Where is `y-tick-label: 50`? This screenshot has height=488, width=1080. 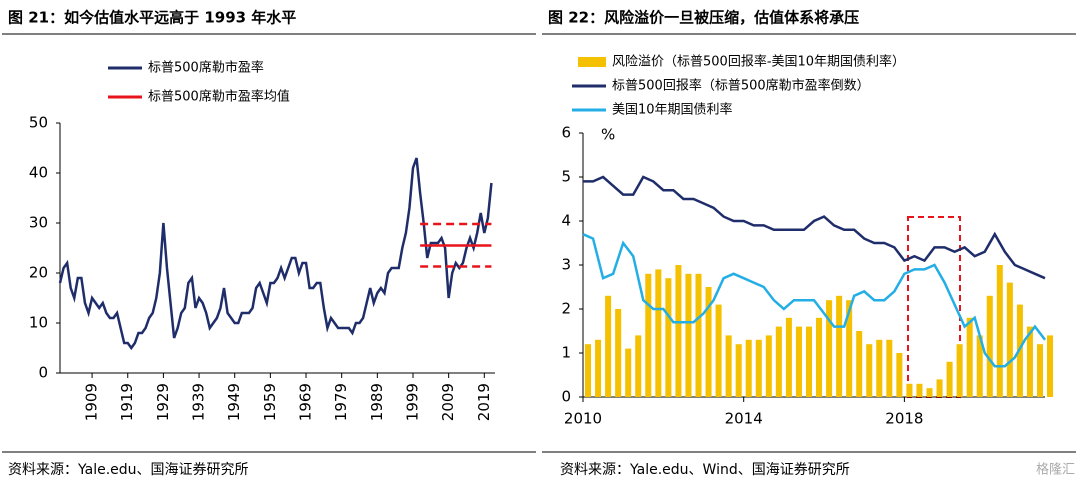 y-tick-label: 50 is located at coordinates (38, 123).